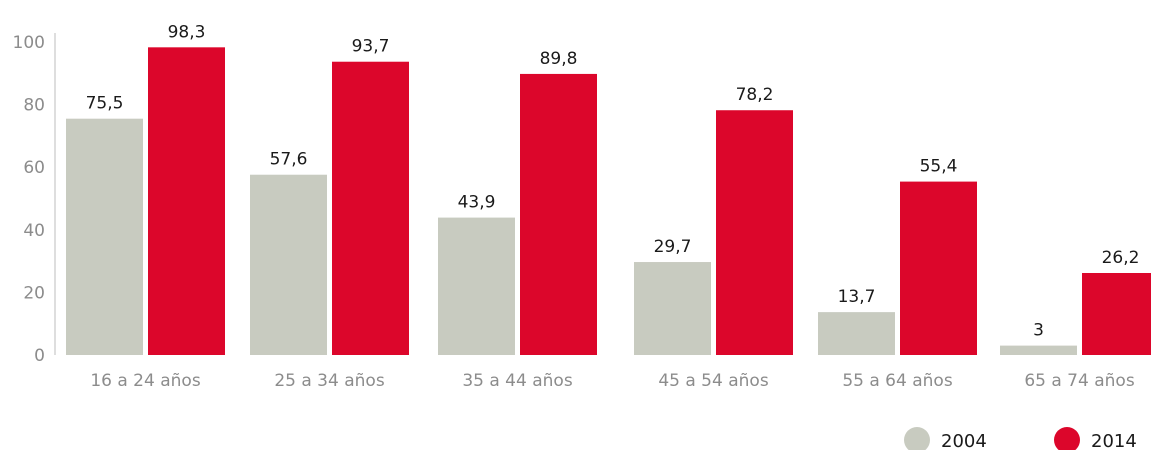 This screenshot has height=450, width=1151. Describe the element at coordinates (897, 381) in the screenshot. I see `x-tick-label: 55 a 64 años` at that location.